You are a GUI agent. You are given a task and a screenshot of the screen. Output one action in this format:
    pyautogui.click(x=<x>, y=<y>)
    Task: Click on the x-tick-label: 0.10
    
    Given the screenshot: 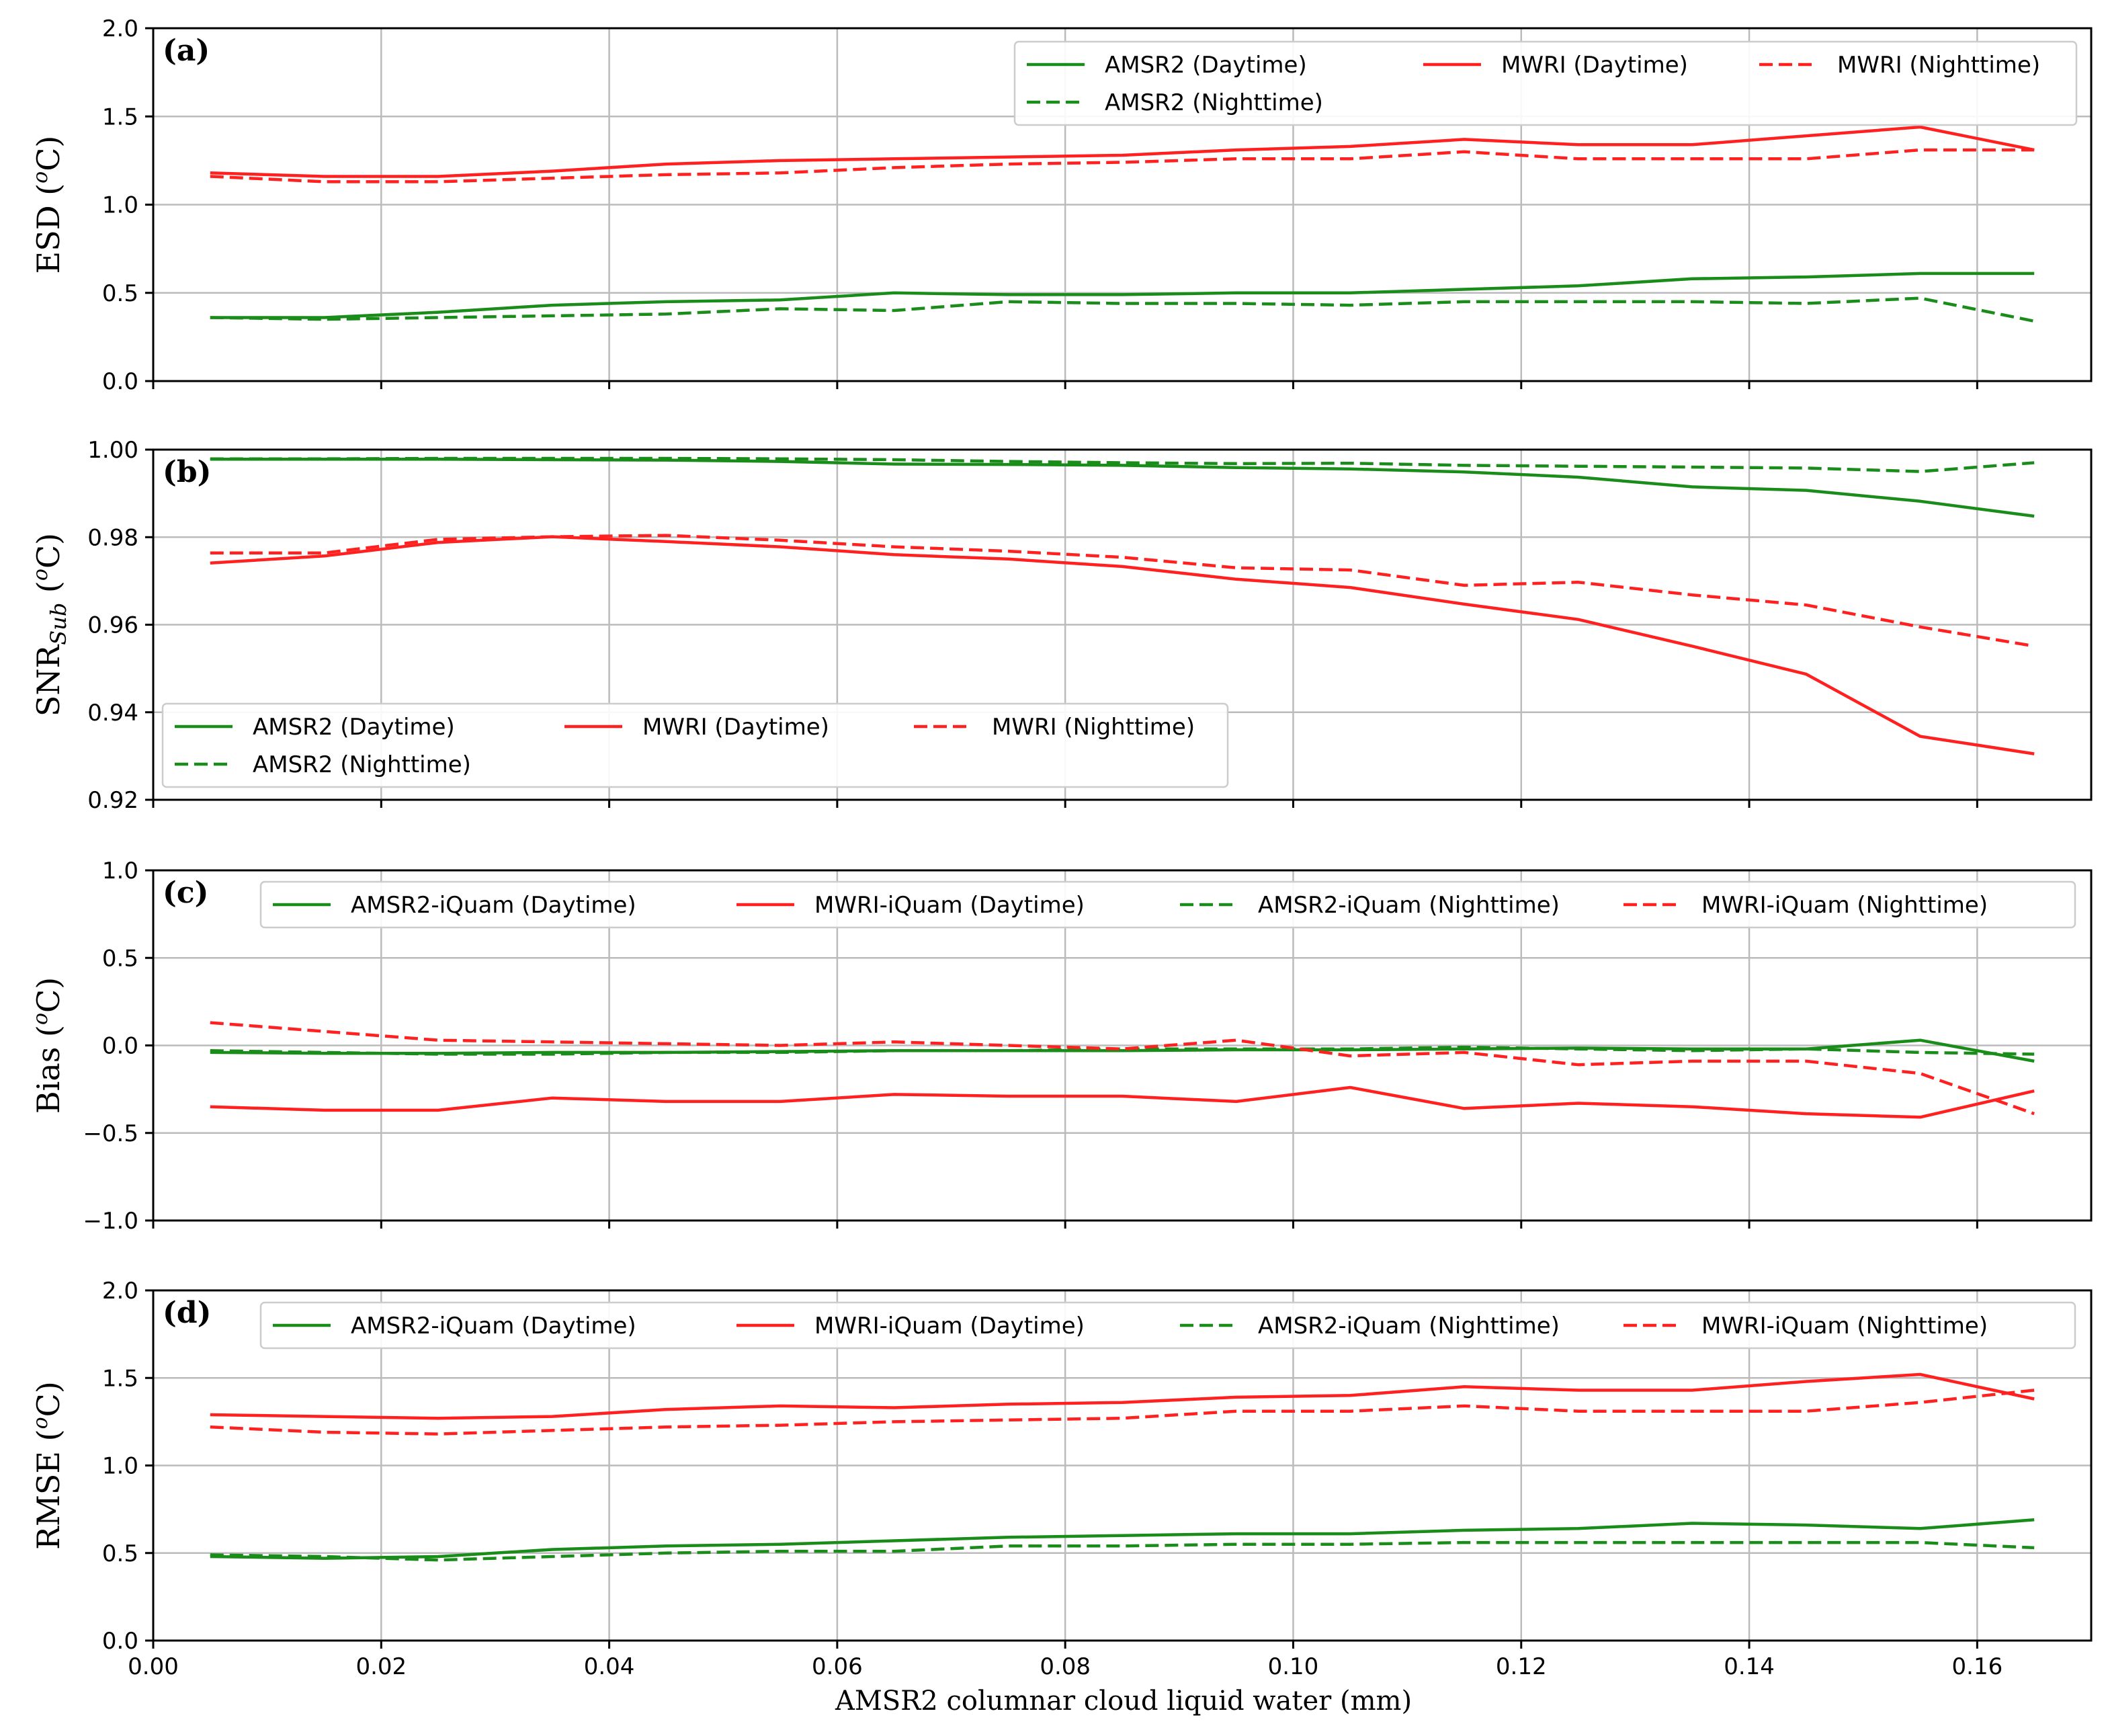 What is the action you would take?
    pyautogui.click(x=1293, y=1666)
    